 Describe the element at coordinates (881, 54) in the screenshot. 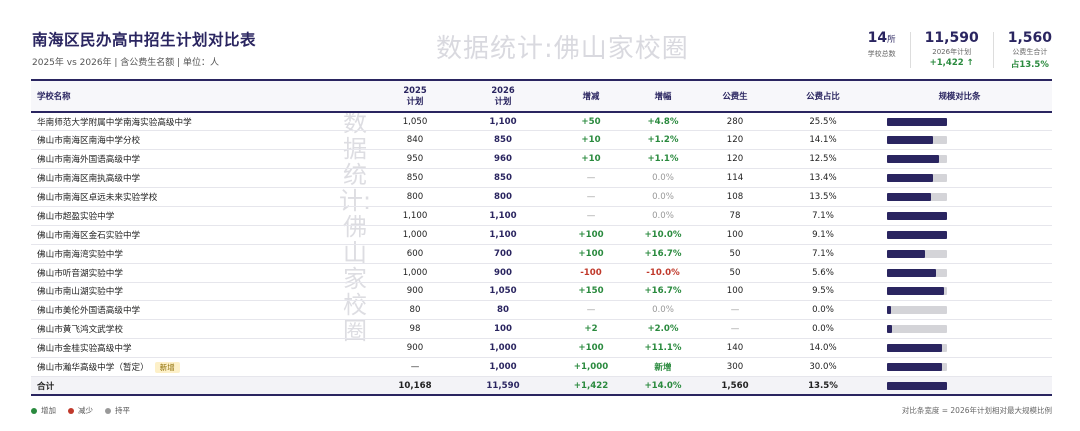

I see `stat-label: 学校总数` at that location.